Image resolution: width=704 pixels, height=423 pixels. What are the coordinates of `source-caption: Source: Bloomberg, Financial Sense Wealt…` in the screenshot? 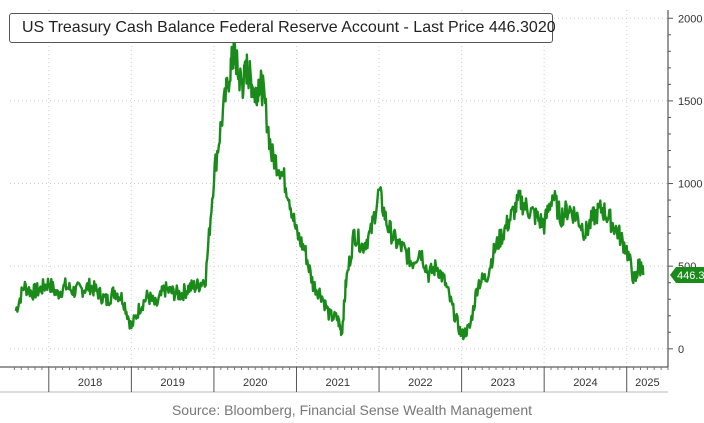 It's located at (352, 410).